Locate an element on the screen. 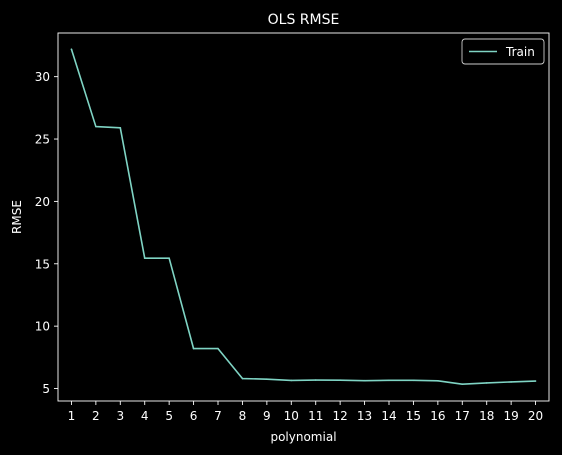  y-tick-label: 25 is located at coordinates (42, 140).